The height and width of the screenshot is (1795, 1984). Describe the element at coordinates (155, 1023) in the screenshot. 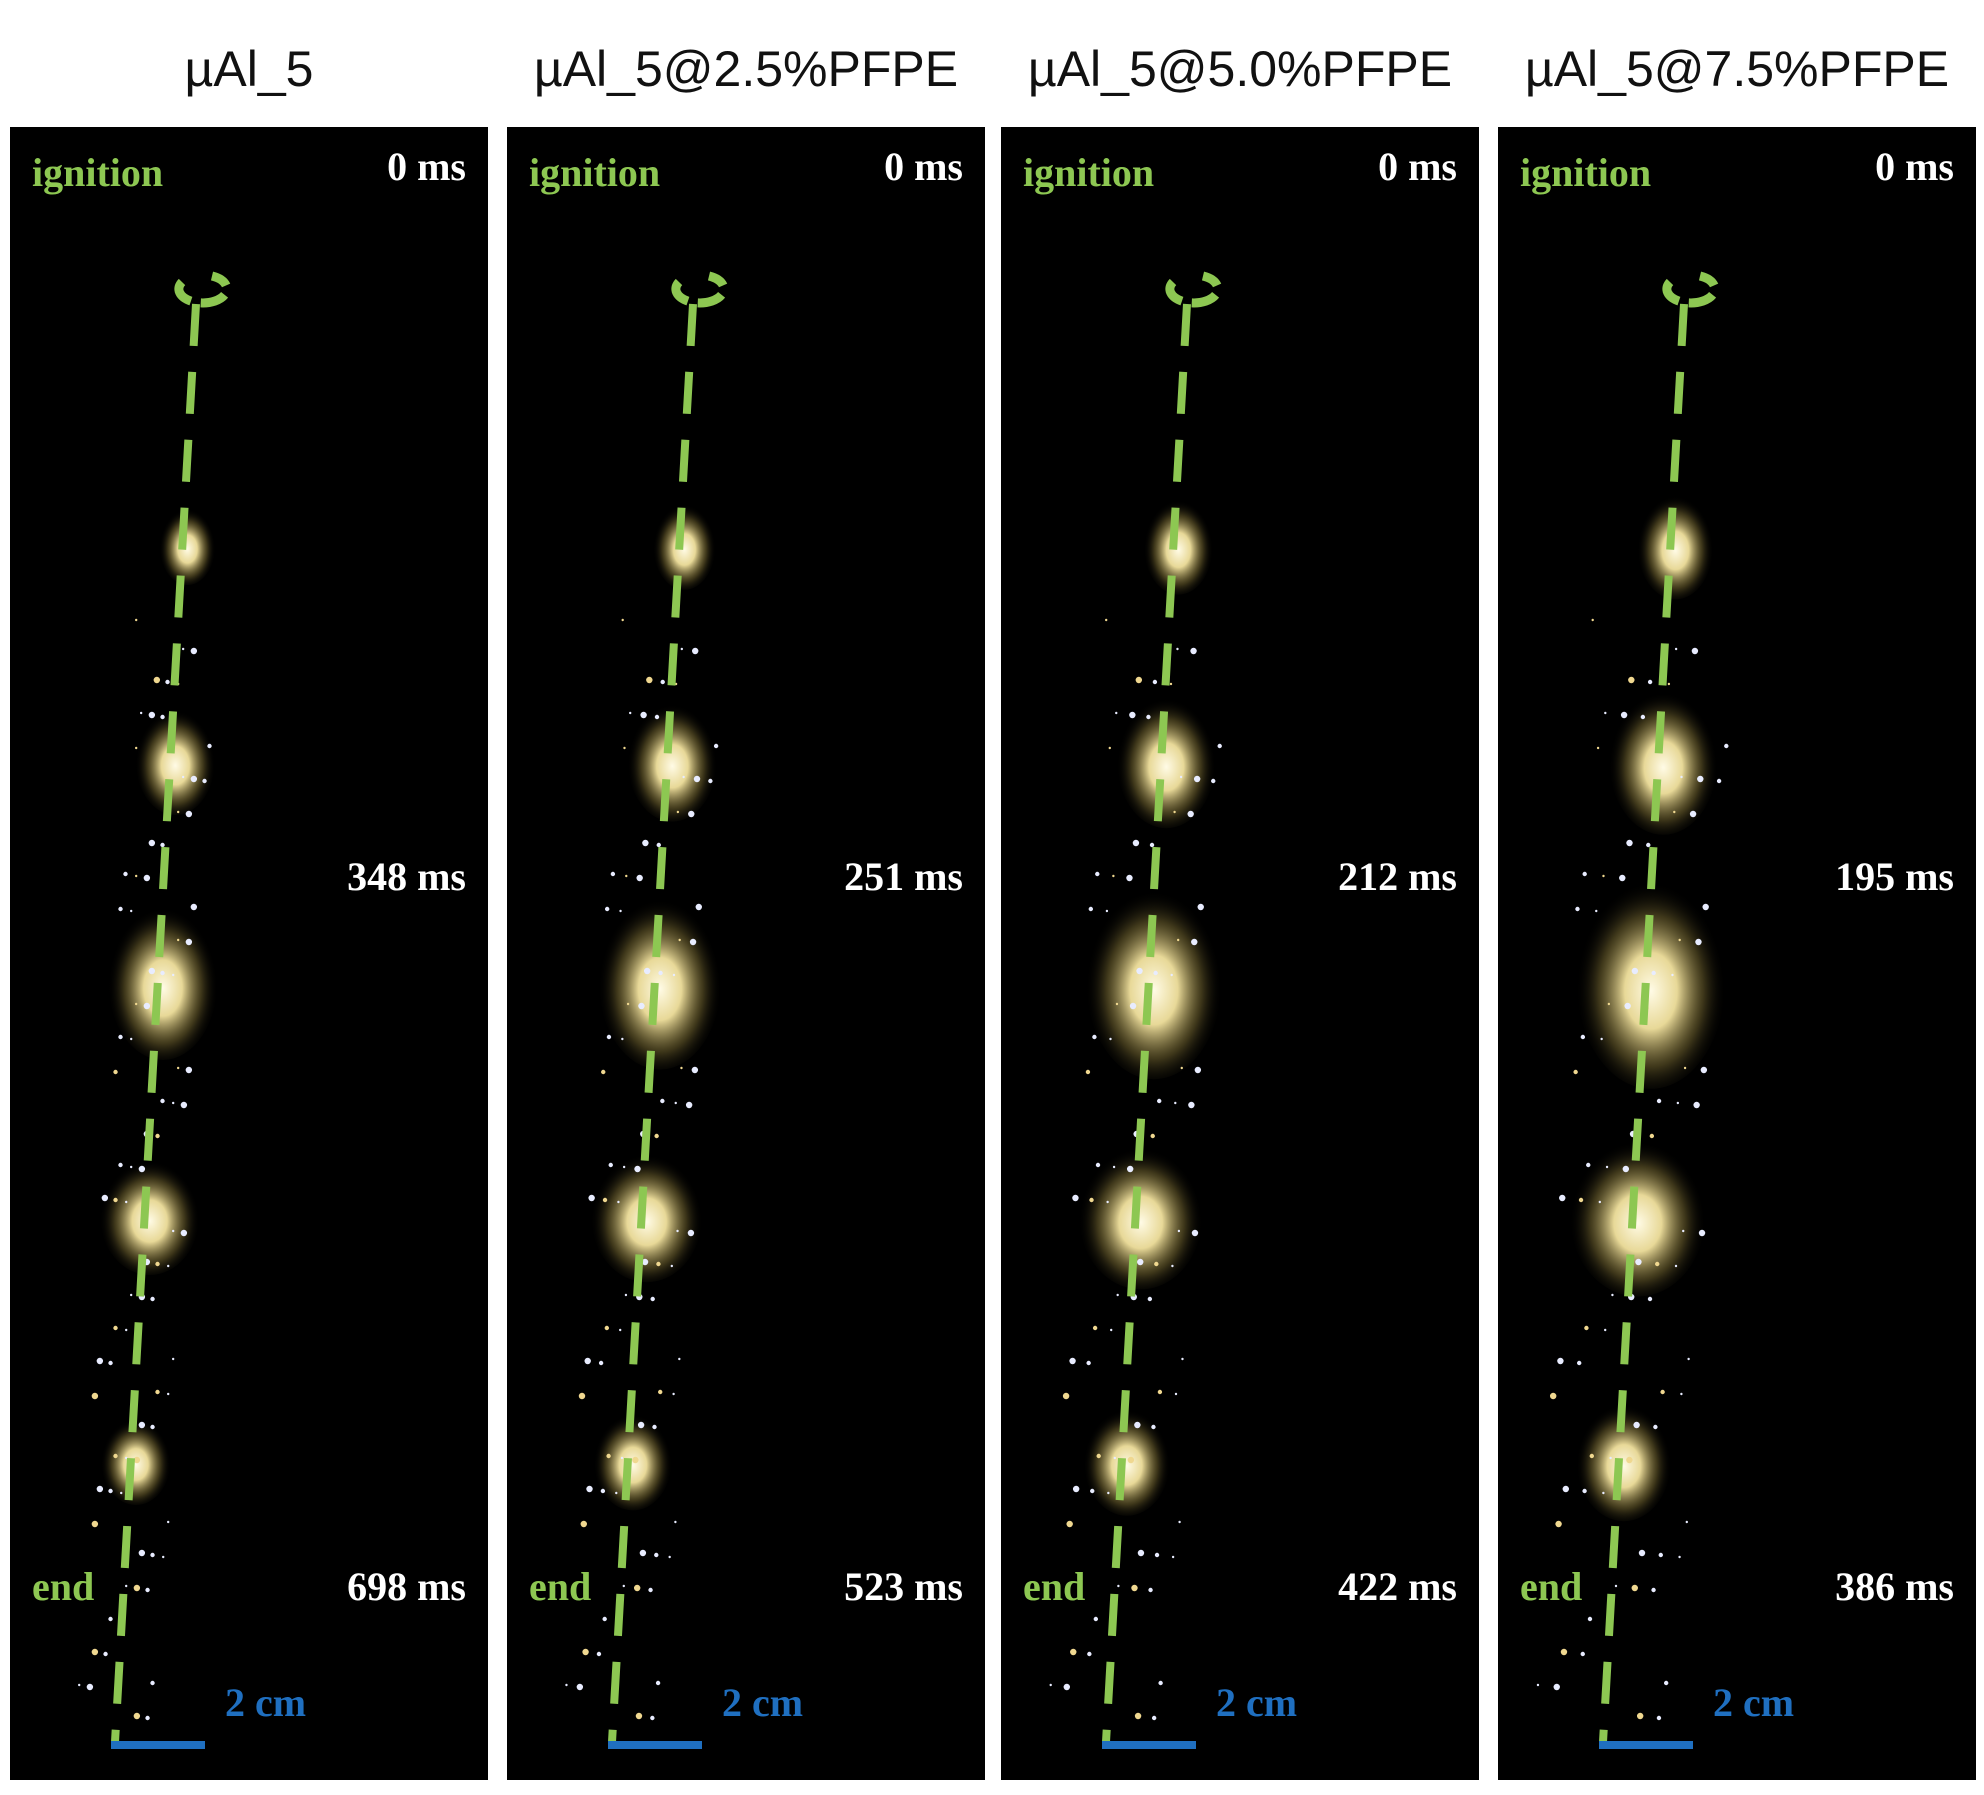

I see `trajectory` at that location.